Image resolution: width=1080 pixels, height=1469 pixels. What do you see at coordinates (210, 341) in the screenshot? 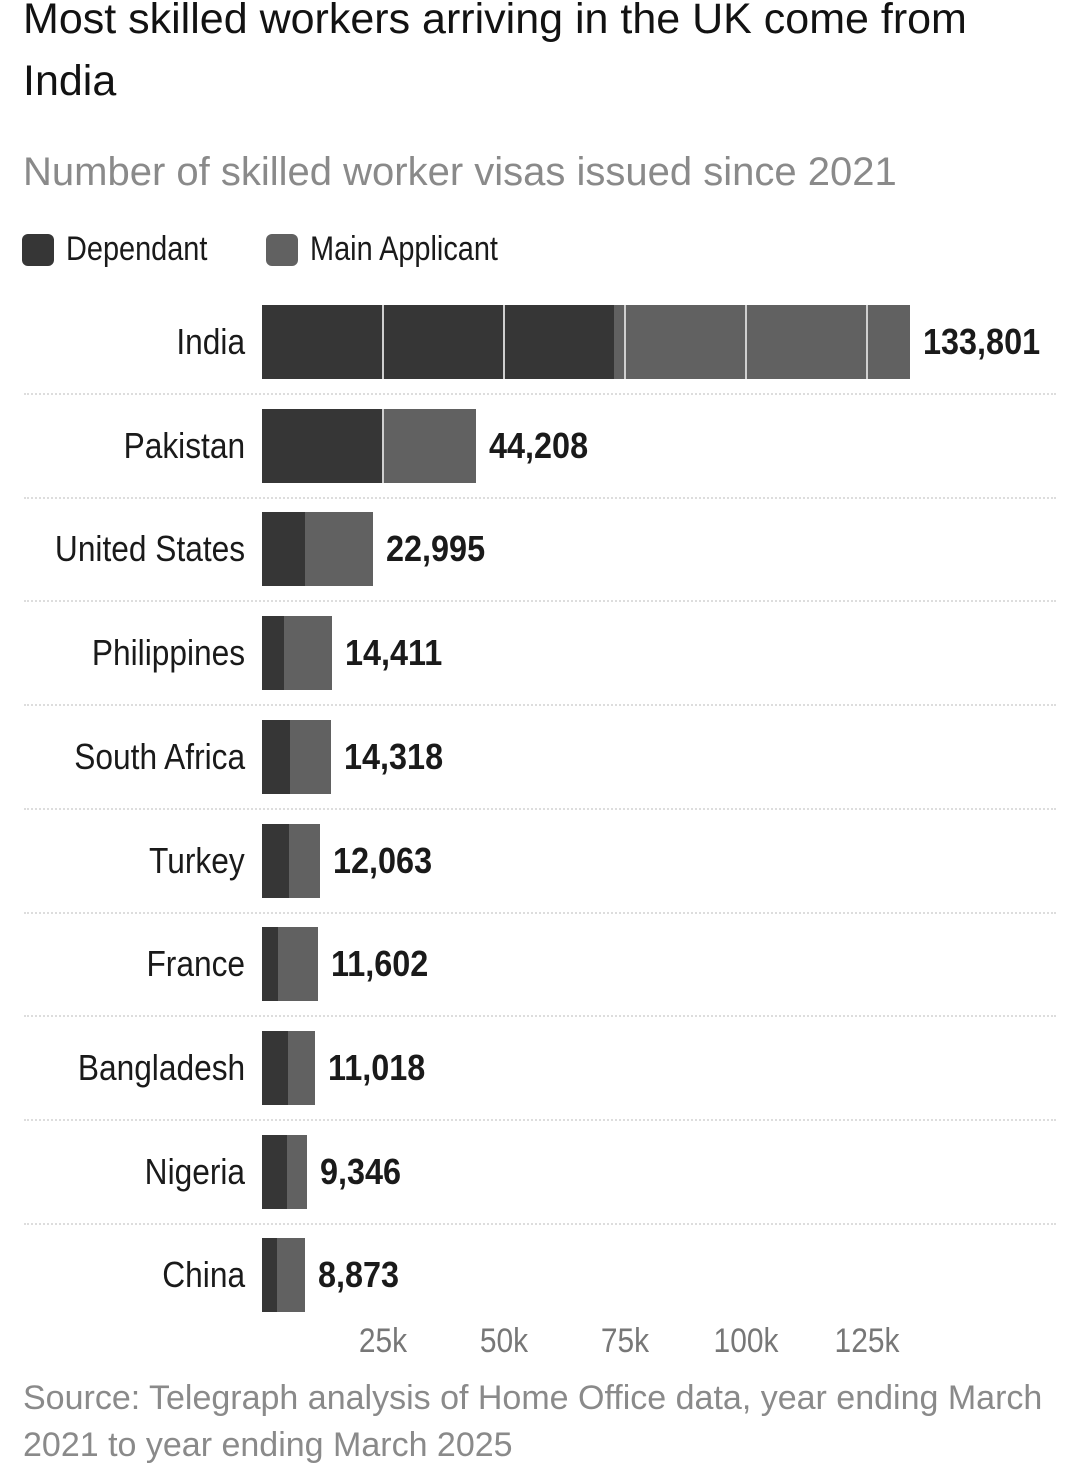
I see `category-label: India` at bounding box center [210, 341].